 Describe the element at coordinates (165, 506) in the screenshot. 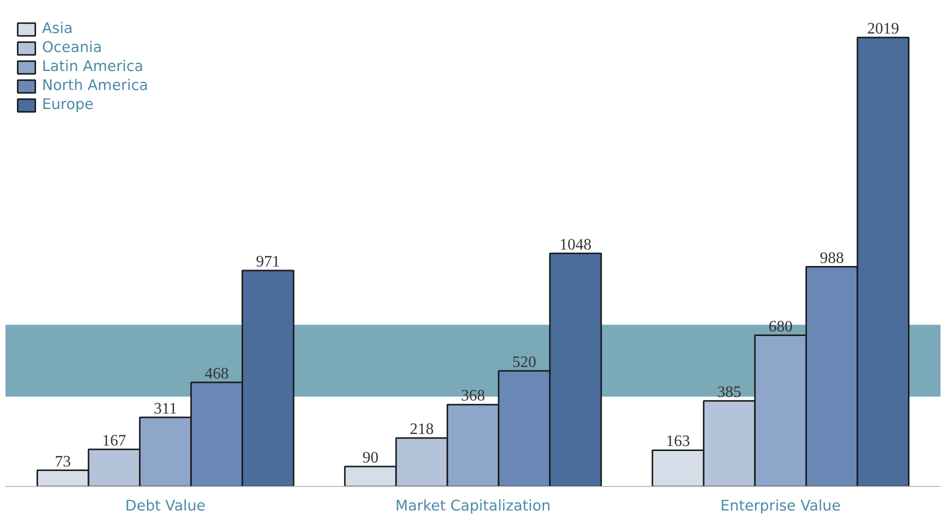

I see `x-tick-label: Debt Value` at that location.